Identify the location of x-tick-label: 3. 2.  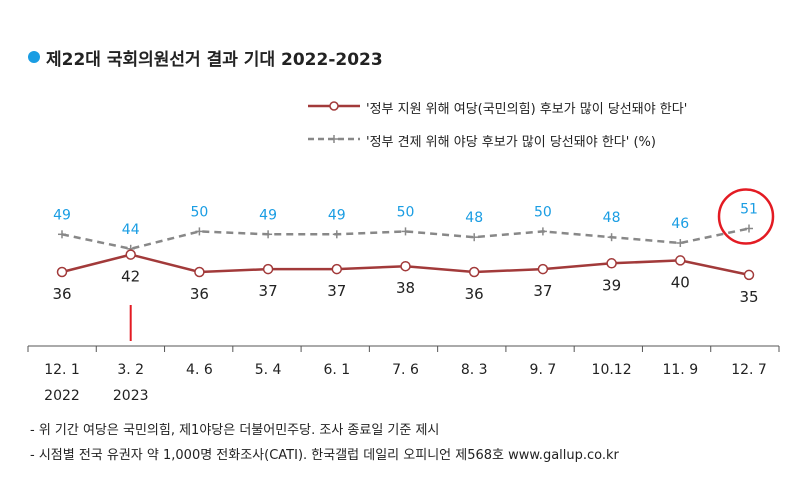
(130, 370).